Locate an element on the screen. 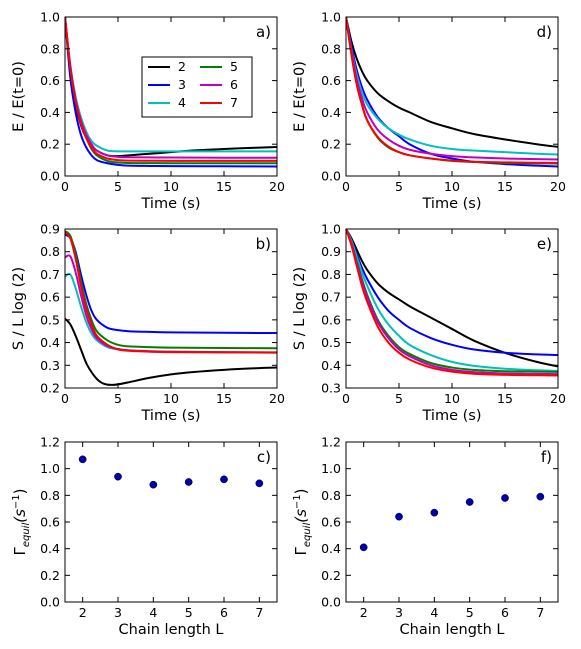 This screenshot has width=581, height=649. y-tick-label-b: 0.2 is located at coordinates (50, 388).